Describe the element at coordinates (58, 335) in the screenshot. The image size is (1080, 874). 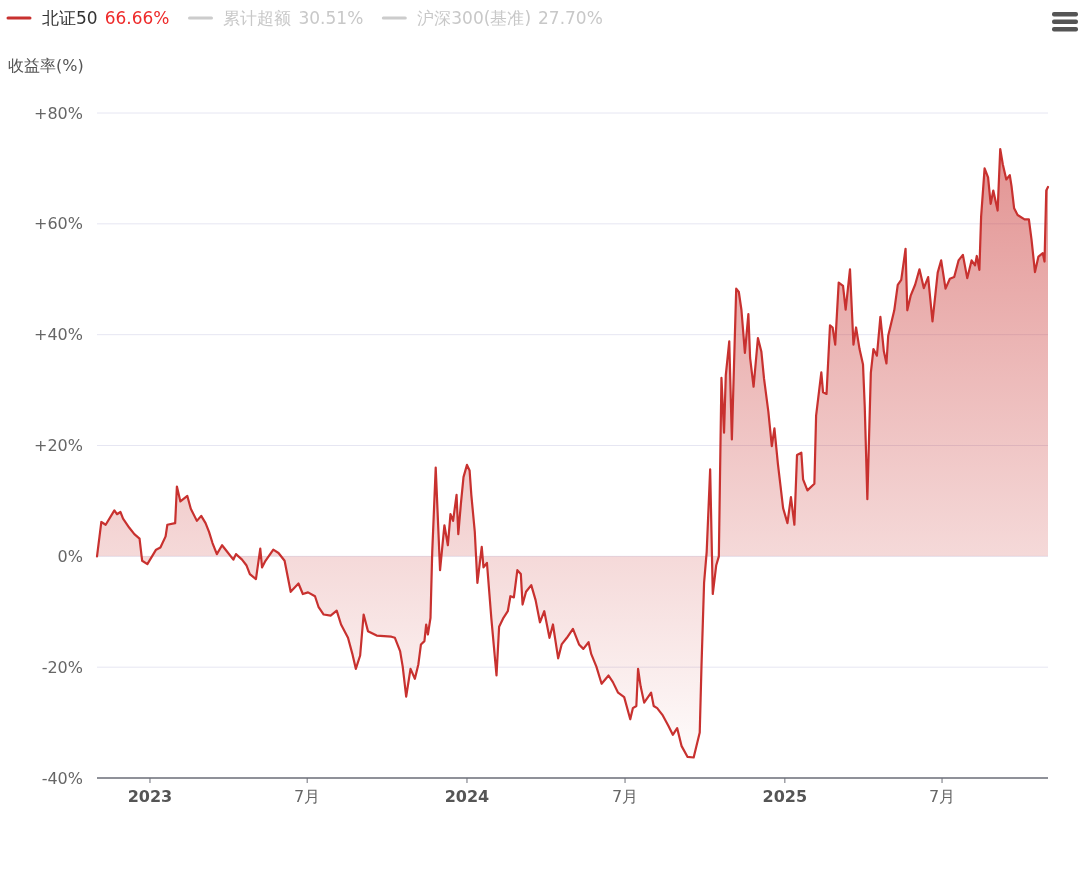
I see `y-tick-label: +40%` at that location.